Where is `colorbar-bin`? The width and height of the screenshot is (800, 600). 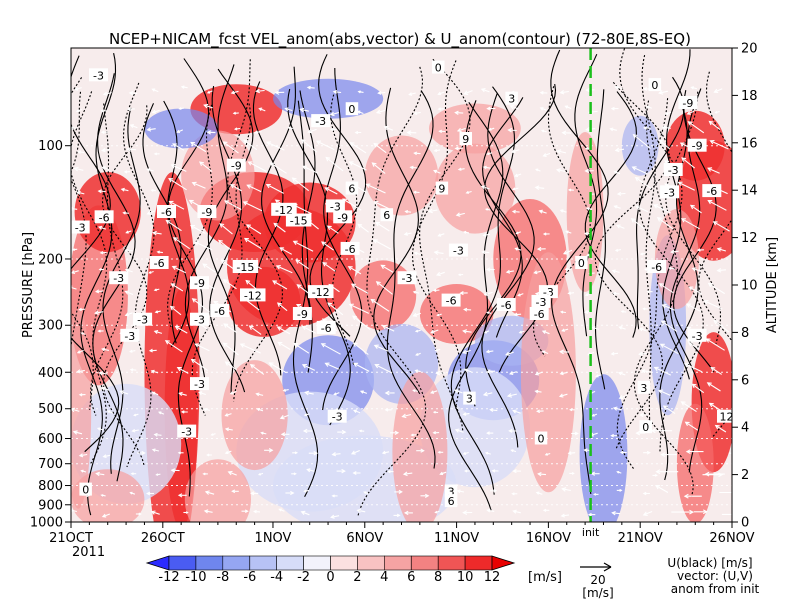
colorbar-bin is located at coordinates (451, 563).